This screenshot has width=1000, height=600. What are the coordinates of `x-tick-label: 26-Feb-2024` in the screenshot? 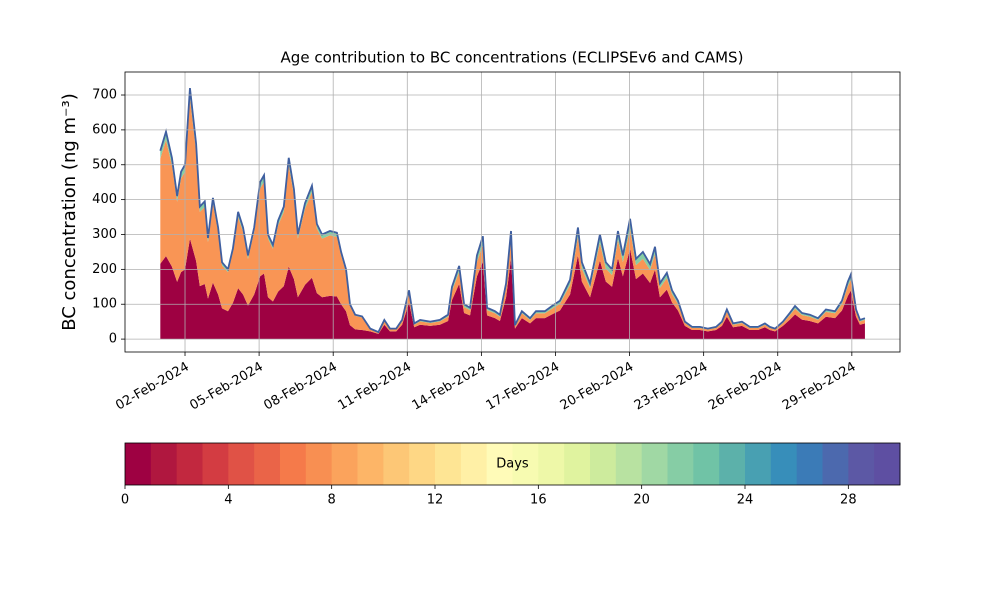 It's located at (745, 387).